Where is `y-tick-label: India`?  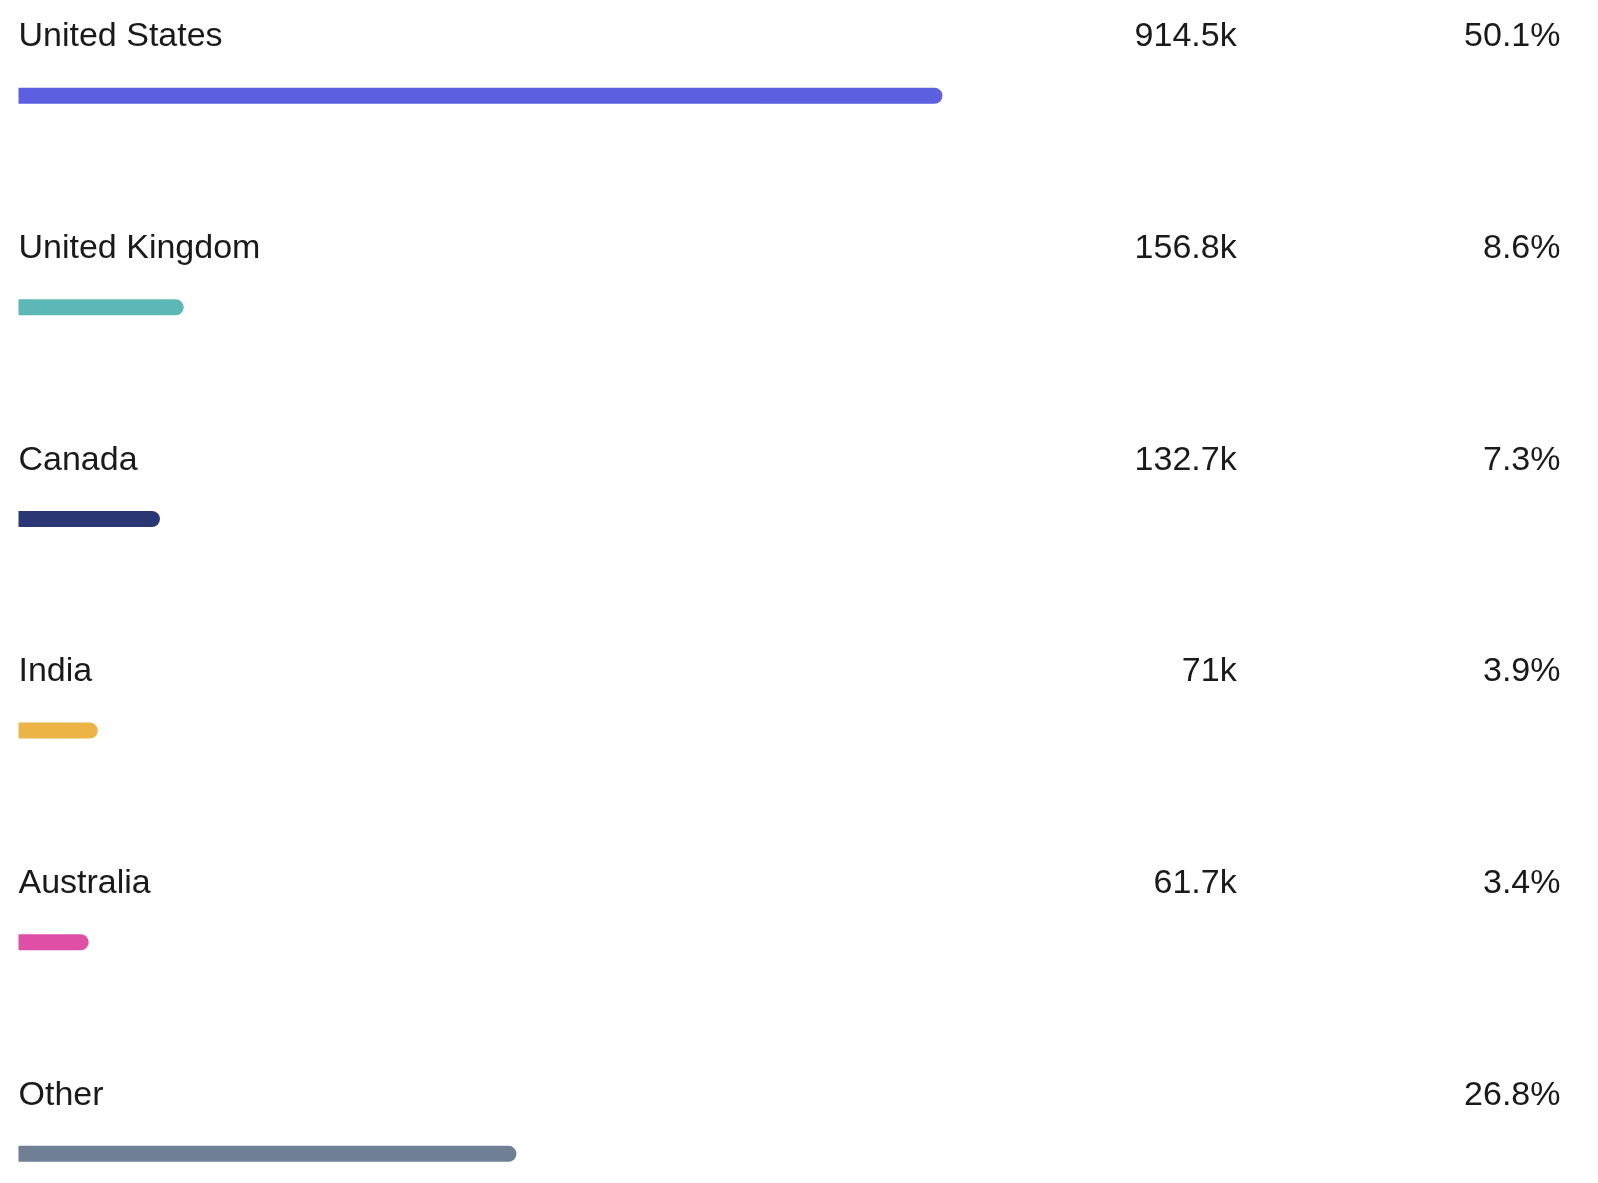
y-tick-label: India is located at coordinates (55, 669).